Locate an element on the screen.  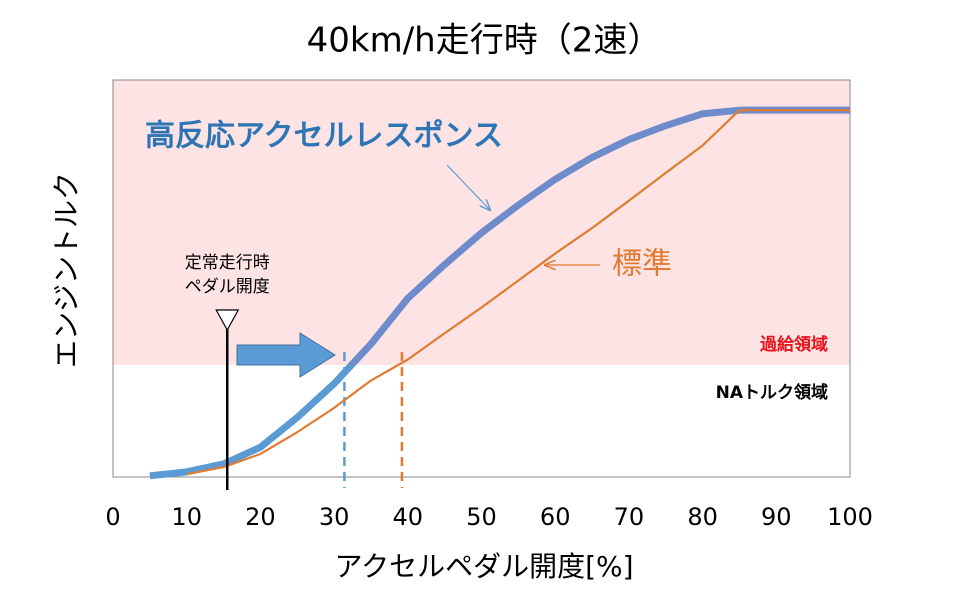
x-tick-label: 0 is located at coordinates (112, 517).